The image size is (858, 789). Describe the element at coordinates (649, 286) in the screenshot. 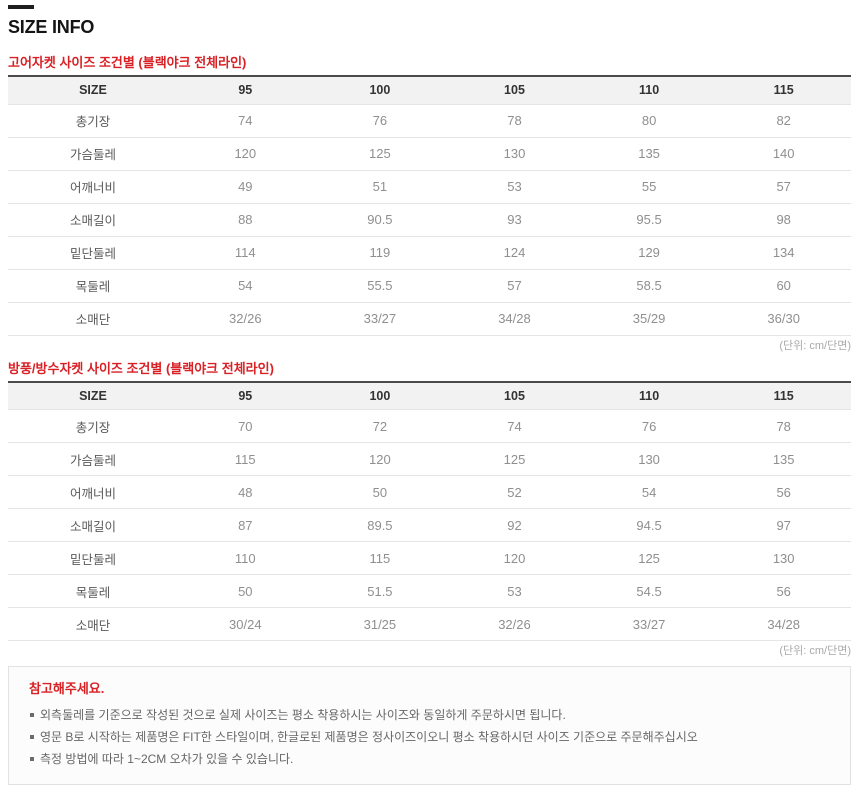

I see `size-value: 58.5` at that location.